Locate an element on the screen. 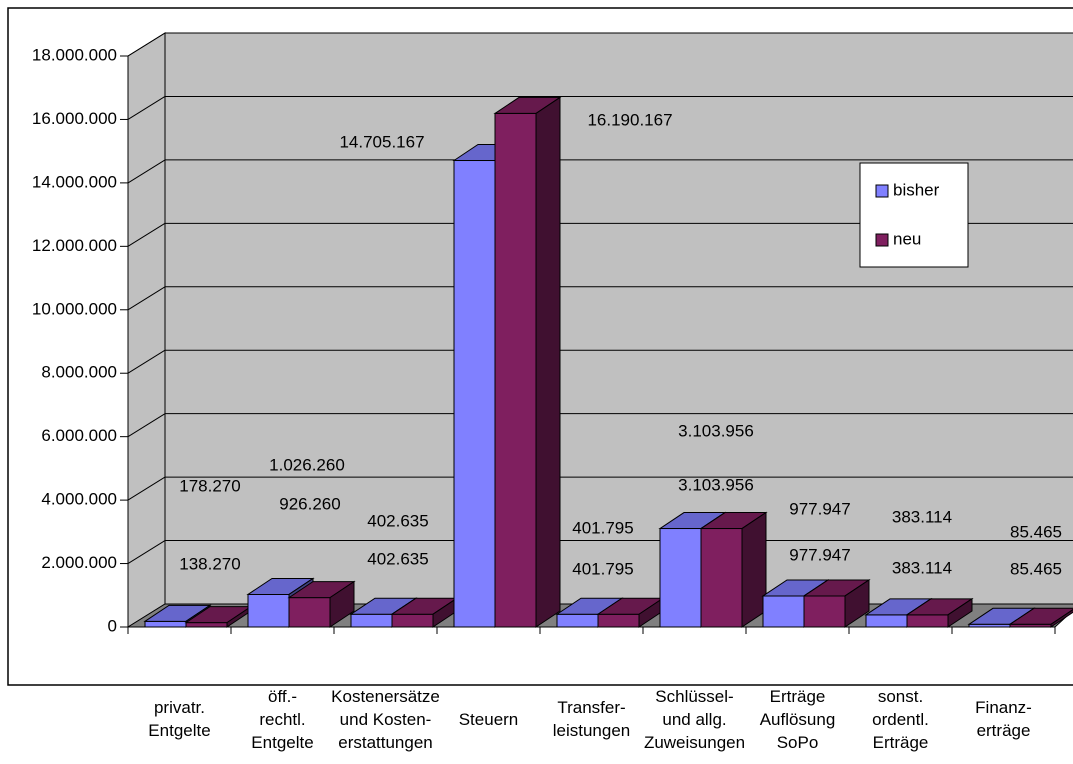  y-tick-label: 10.000.000 is located at coordinates (74, 308).